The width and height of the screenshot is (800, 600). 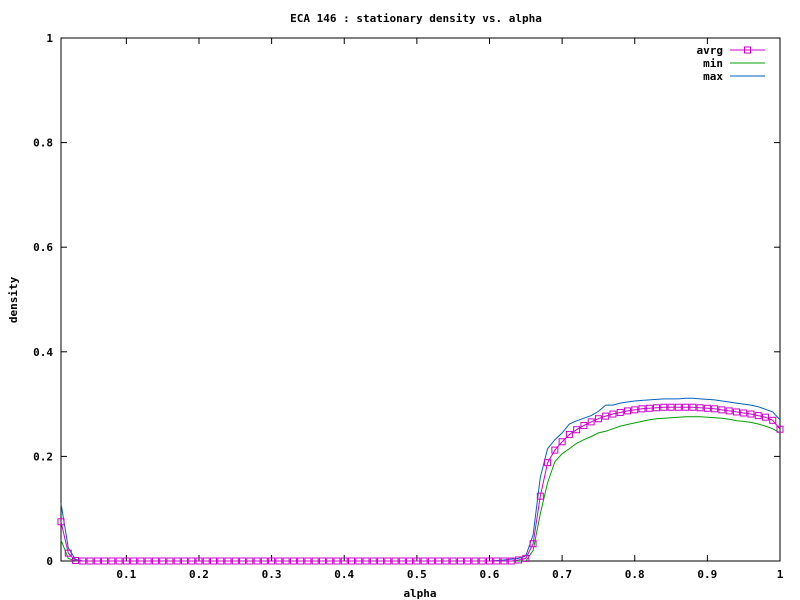 What do you see at coordinates (635, 574) in the screenshot?
I see `x-tick-label: 0.8` at bounding box center [635, 574].